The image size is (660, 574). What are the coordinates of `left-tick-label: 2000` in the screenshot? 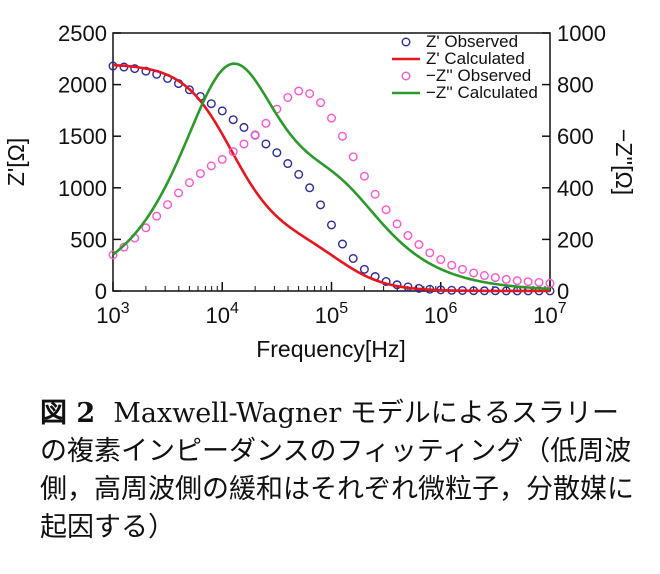 It's located at (82, 85).